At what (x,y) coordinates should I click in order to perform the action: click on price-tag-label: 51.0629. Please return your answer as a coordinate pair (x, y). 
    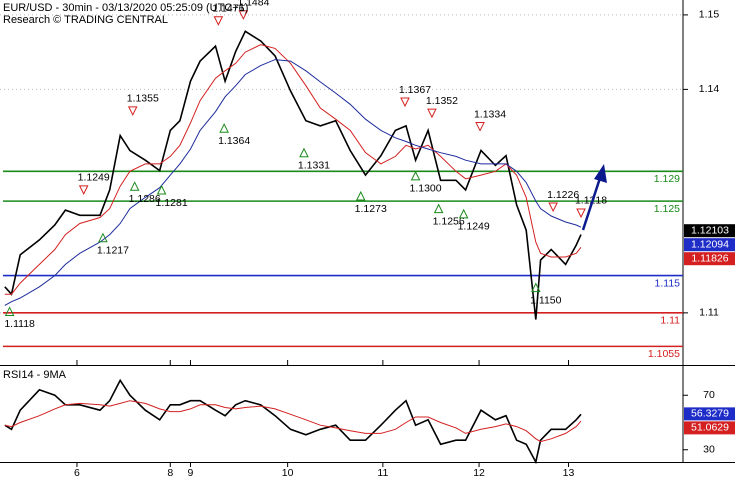
    Looking at the image, I should click on (710, 428).